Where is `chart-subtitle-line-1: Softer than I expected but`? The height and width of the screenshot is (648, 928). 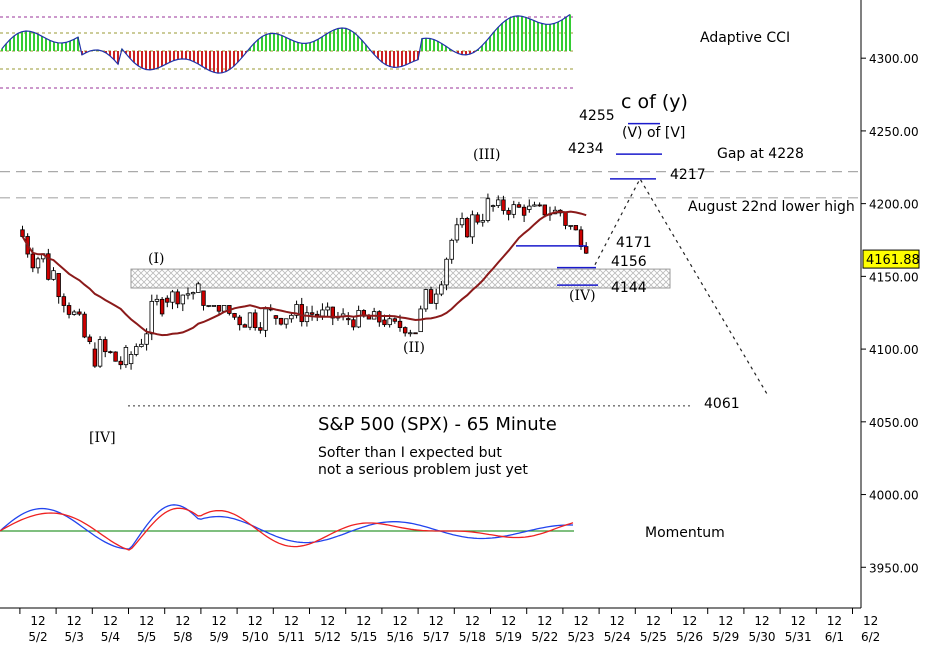 chart-subtitle-line-1: Softer than I expected but is located at coordinates (410, 453).